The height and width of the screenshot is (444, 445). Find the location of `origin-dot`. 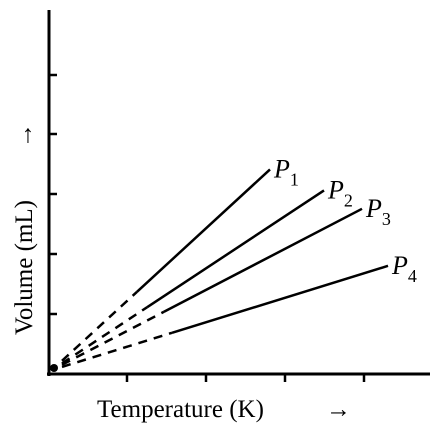

origin-dot is located at coordinates (54, 368).